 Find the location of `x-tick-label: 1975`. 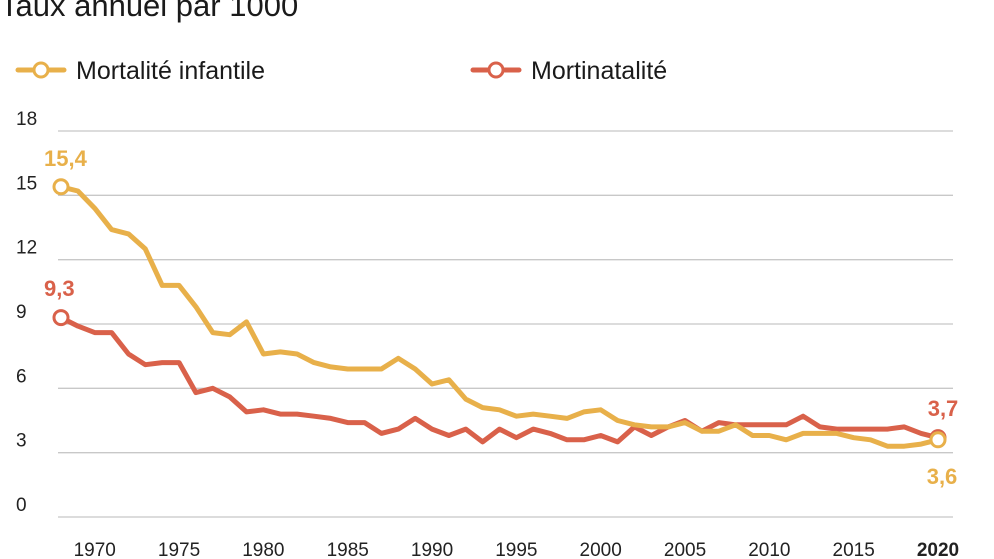

x-tick-label: 1975 is located at coordinates (179, 549).